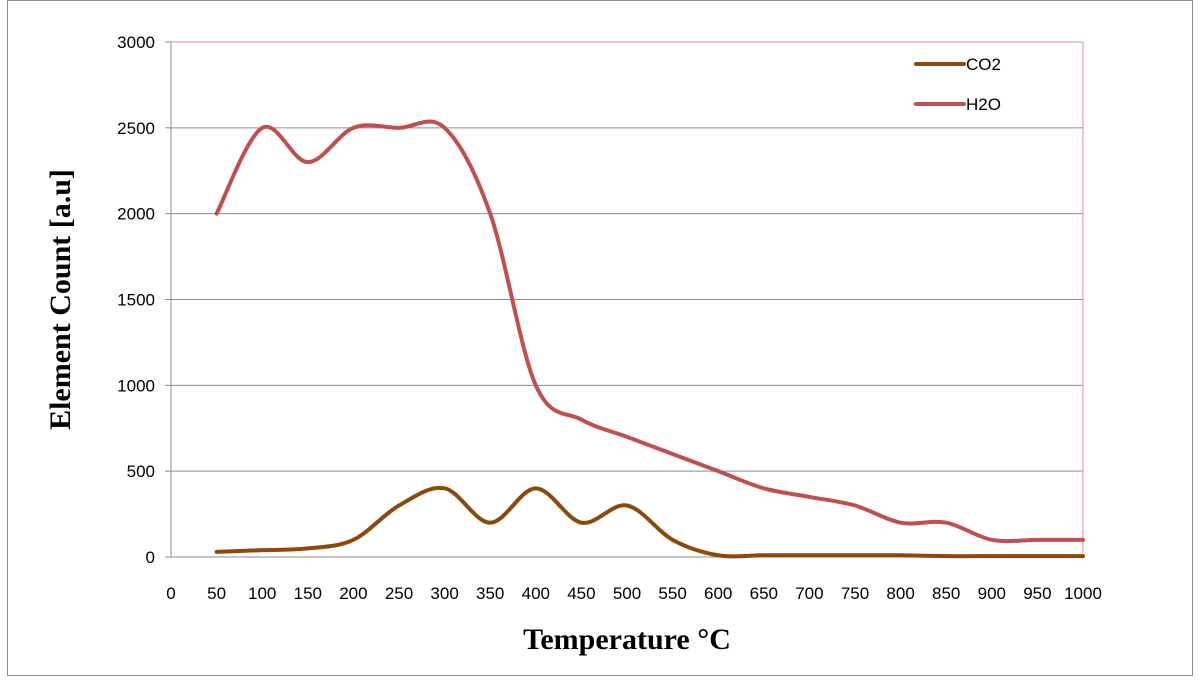 The height and width of the screenshot is (682, 1200). What do you see at coordinates (141, 471) in the screenshot?
I see `y-tick-label: 500` at bounding box center [141, 471].